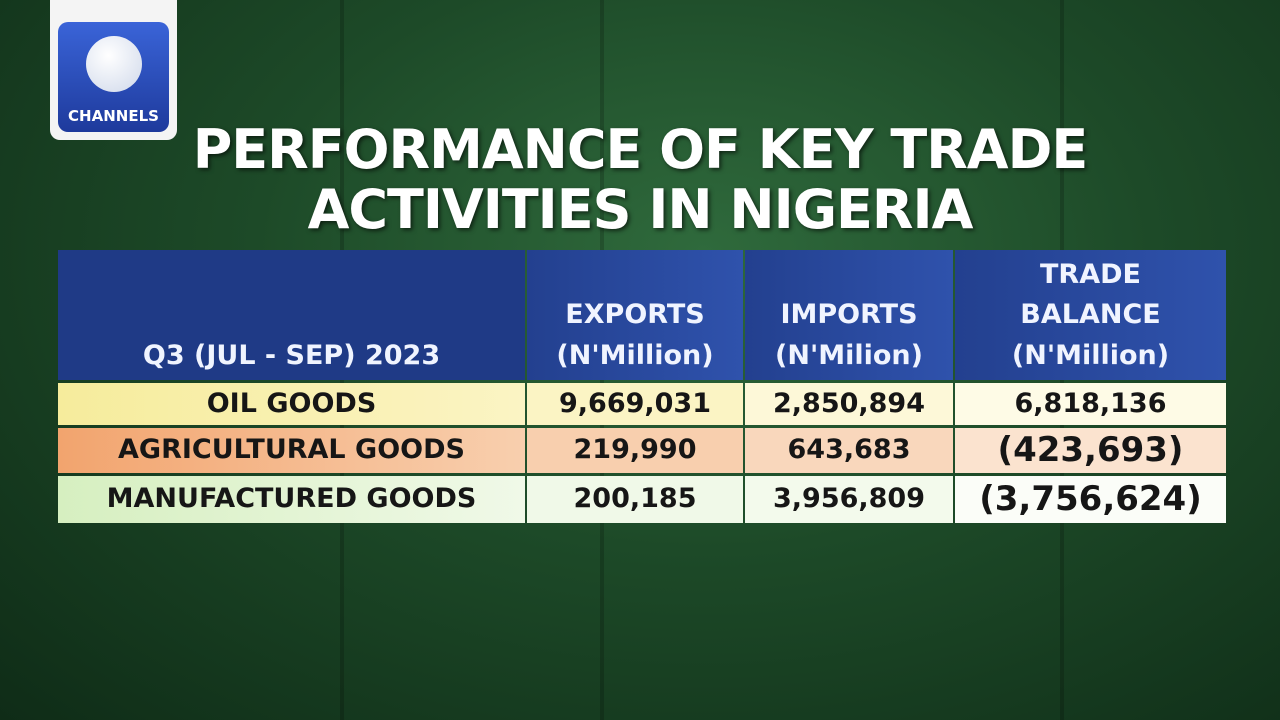 The height and width of the screenshot is (720, 1280). I want to click on row-label: MANUFACTURED GOODS, so click(291, 499).